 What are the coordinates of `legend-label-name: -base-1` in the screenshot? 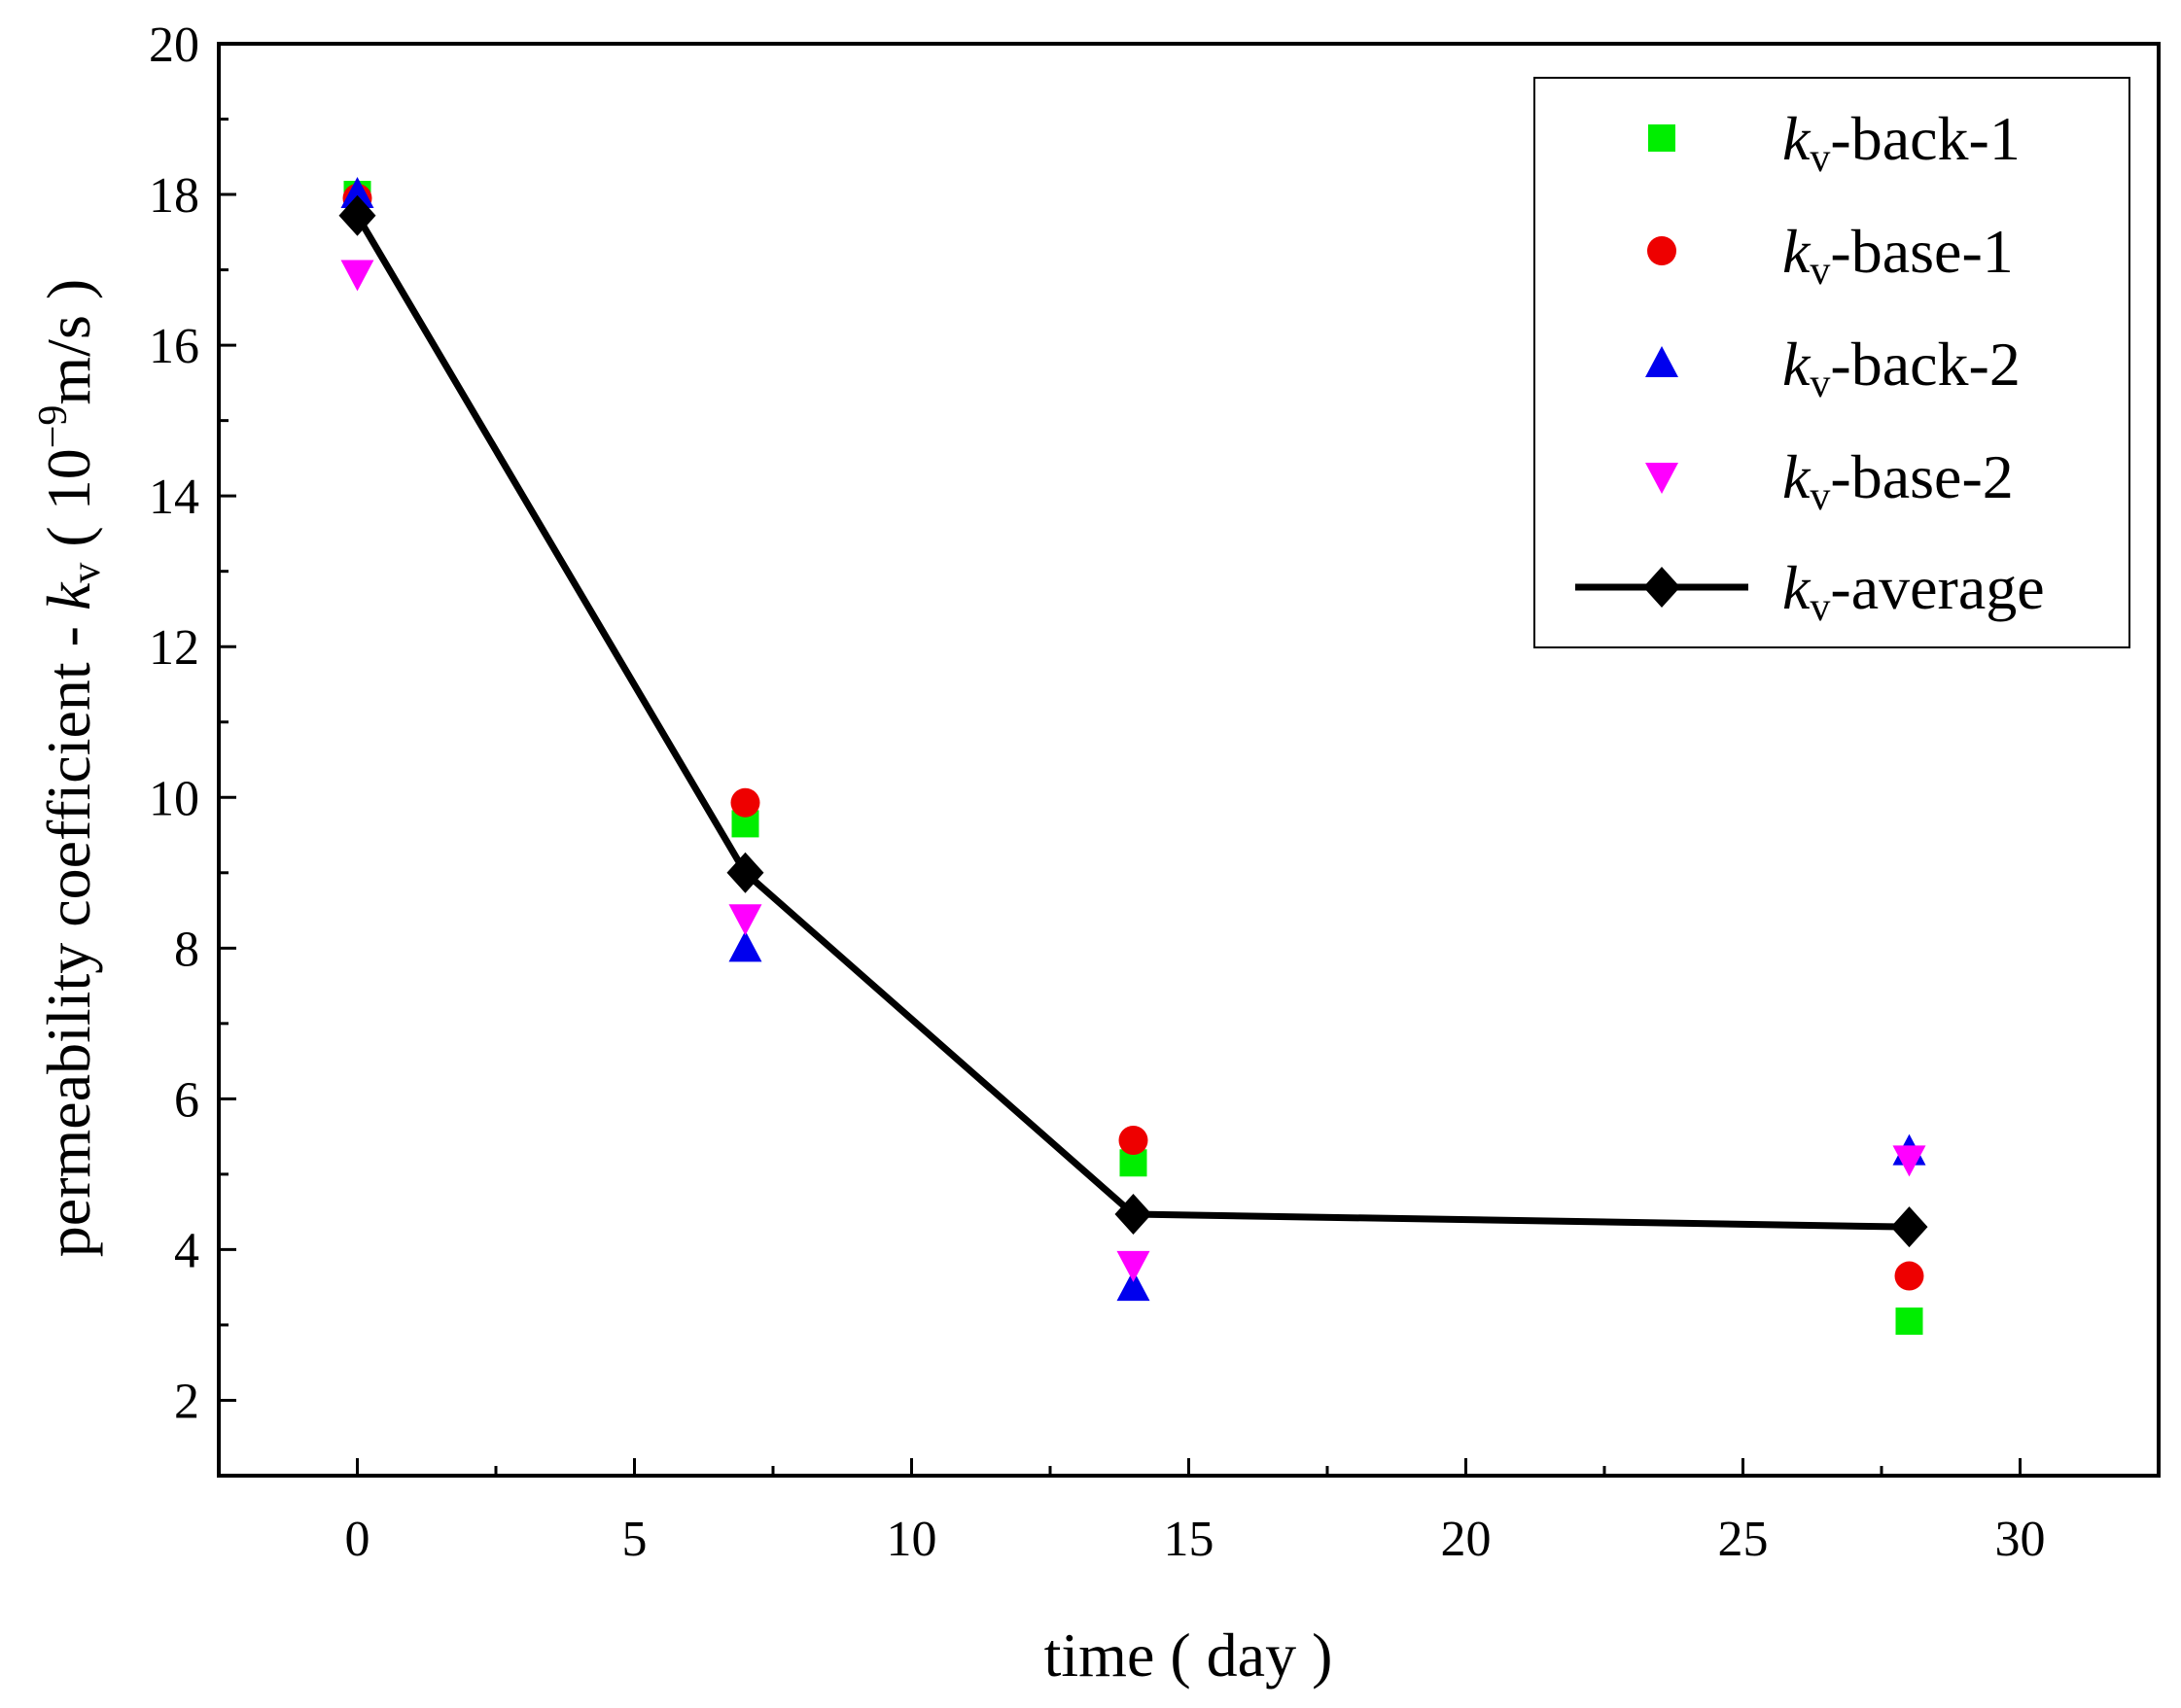 It's located at (1921, 252).